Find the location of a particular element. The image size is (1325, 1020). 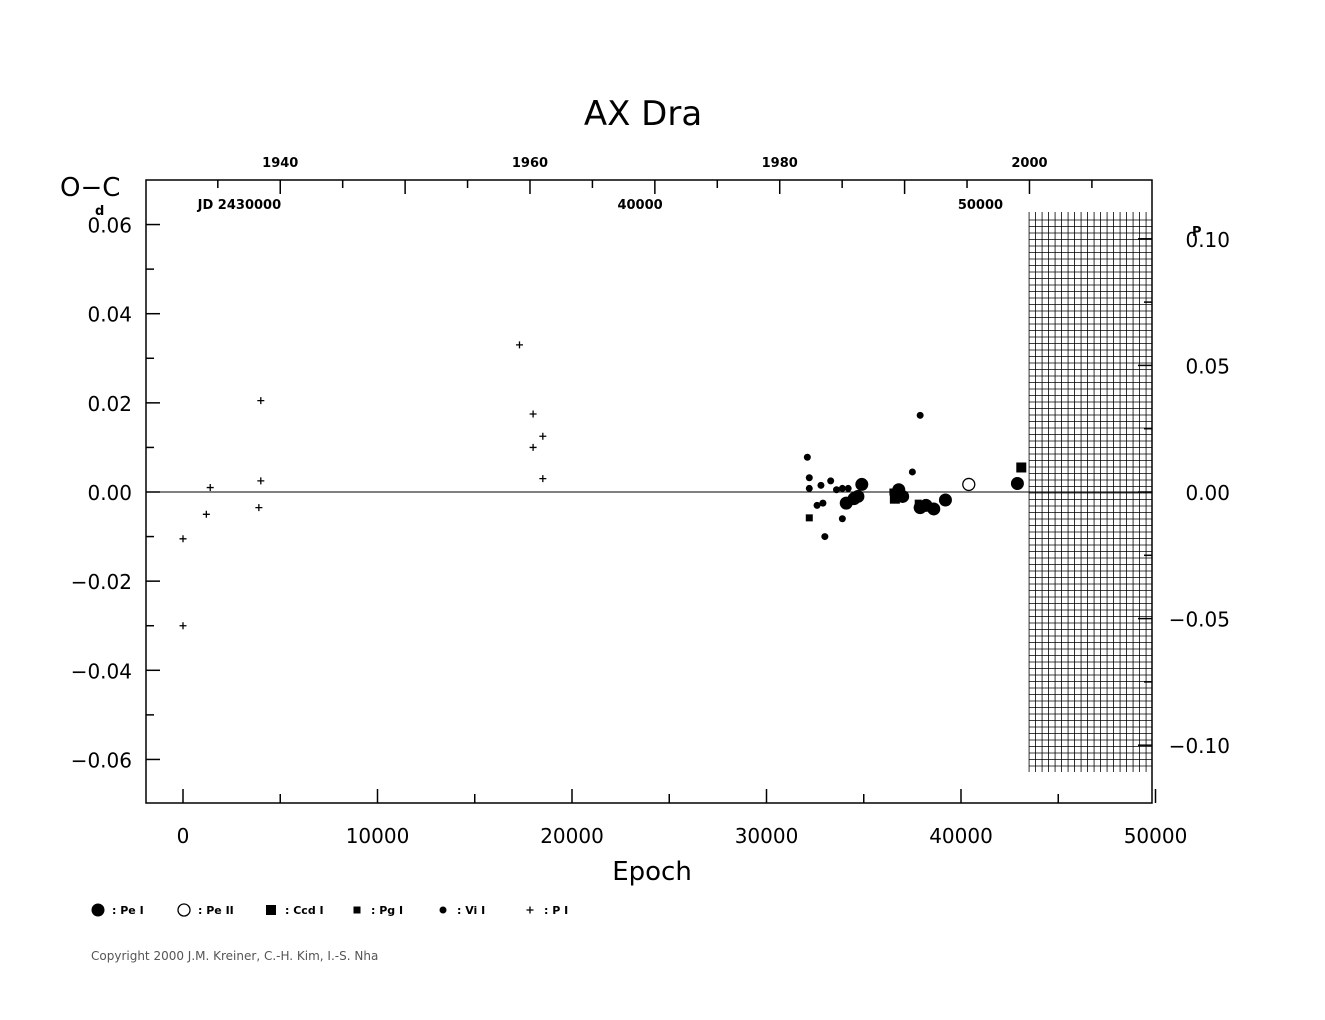

y-tick-label: 0.04 is located at coordinates (109, 315).